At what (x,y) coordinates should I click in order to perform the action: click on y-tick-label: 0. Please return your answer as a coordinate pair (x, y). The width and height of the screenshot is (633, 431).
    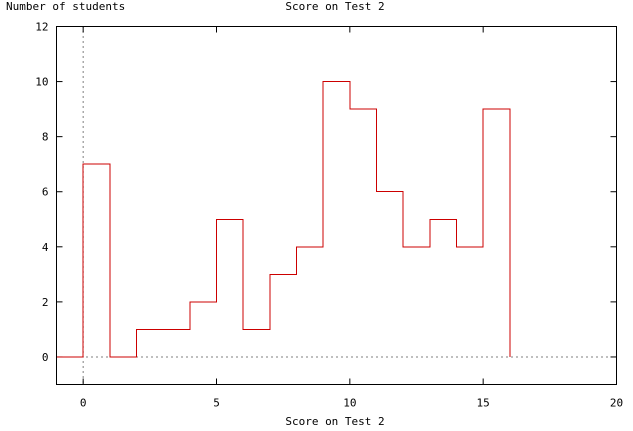
    Looking at the image, I should click on (45, 357).